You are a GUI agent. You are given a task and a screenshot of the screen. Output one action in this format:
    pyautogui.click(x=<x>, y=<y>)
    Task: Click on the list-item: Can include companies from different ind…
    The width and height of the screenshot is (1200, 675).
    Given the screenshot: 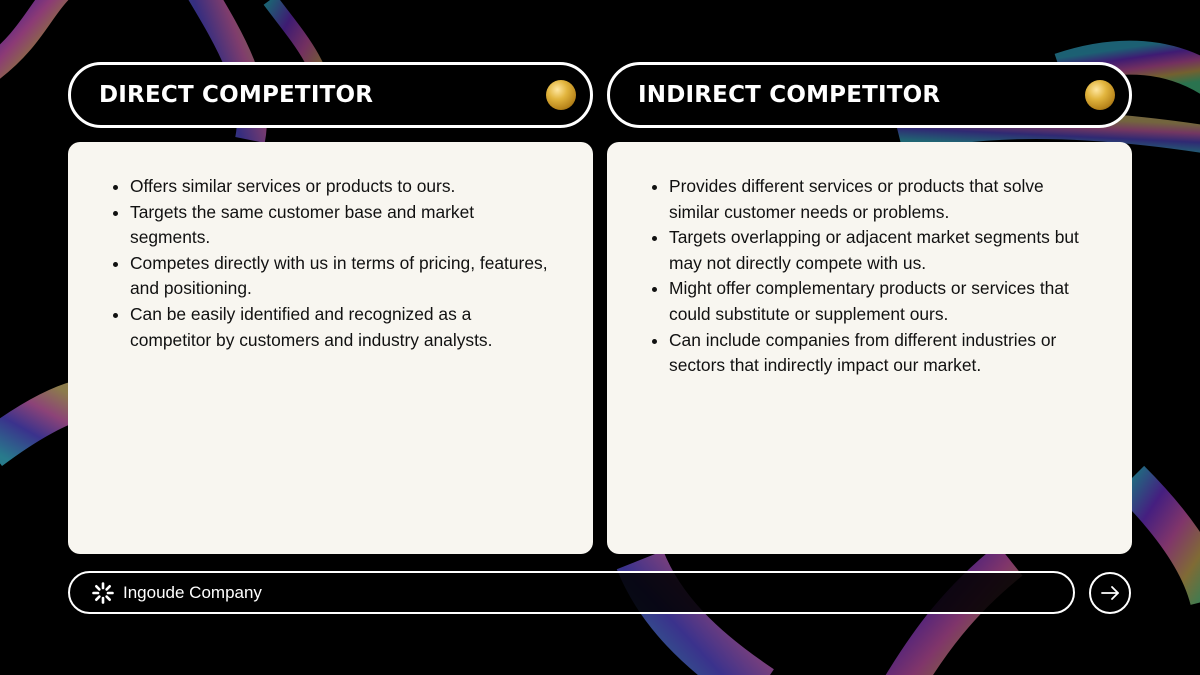 What is the action you would take?
    pyautogui.click(x=880, y=353)
    